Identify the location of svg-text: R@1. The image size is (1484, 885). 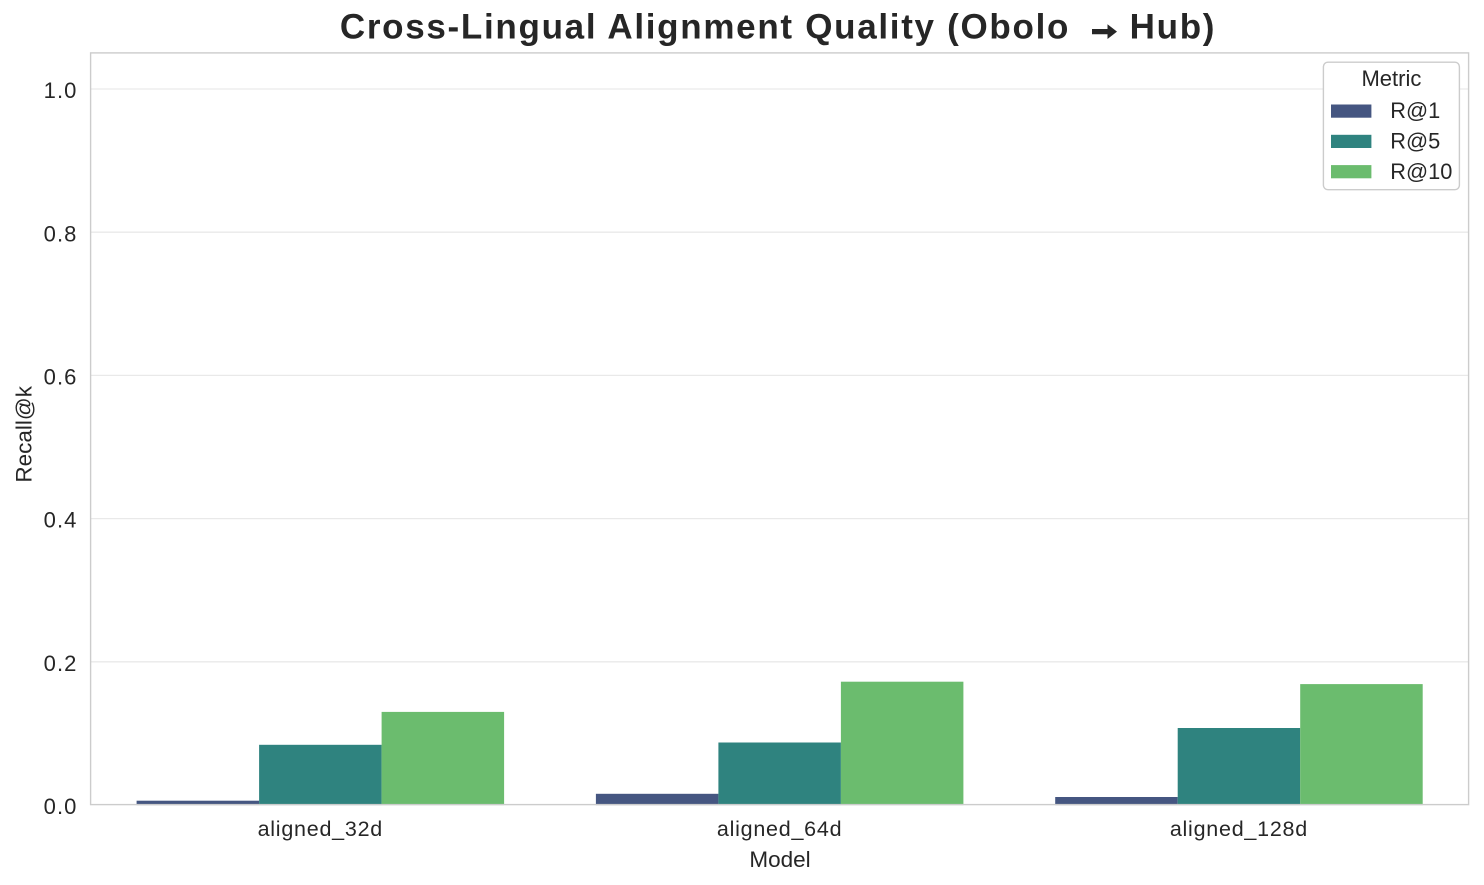
(1415, 110).